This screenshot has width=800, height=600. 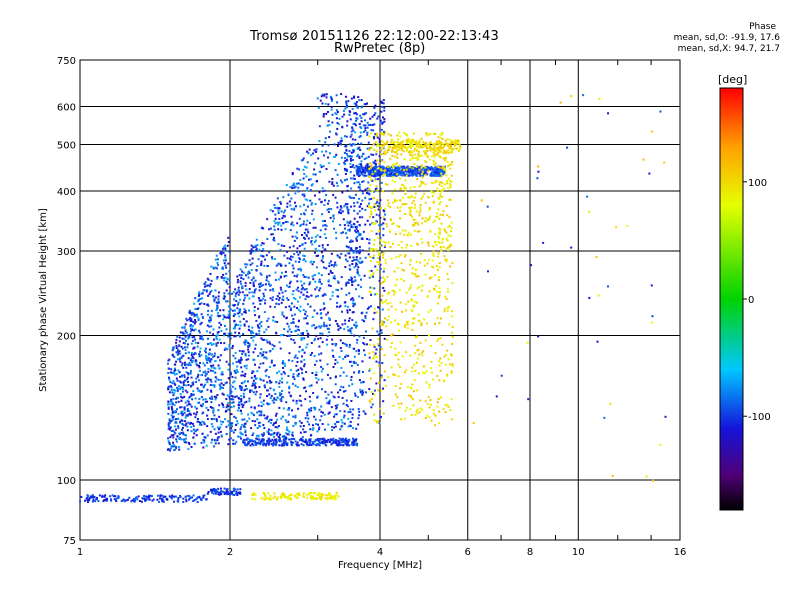 I want to click on phase-stats-x: mean, sd,X: 94.7, 21.7, so click(x=728, y=49).